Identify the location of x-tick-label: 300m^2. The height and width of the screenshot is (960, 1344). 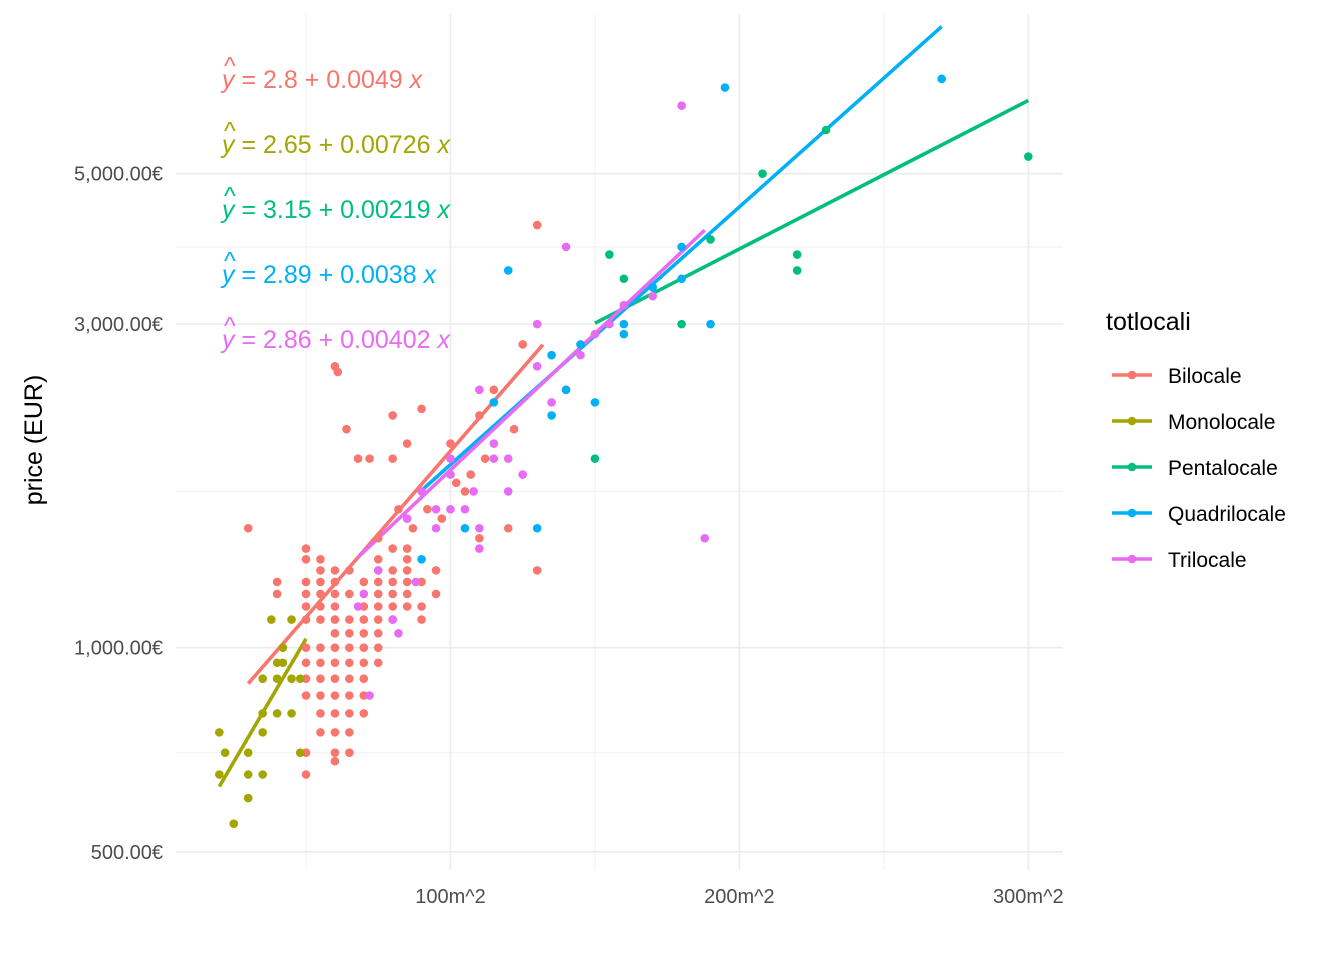
(1028, 897).